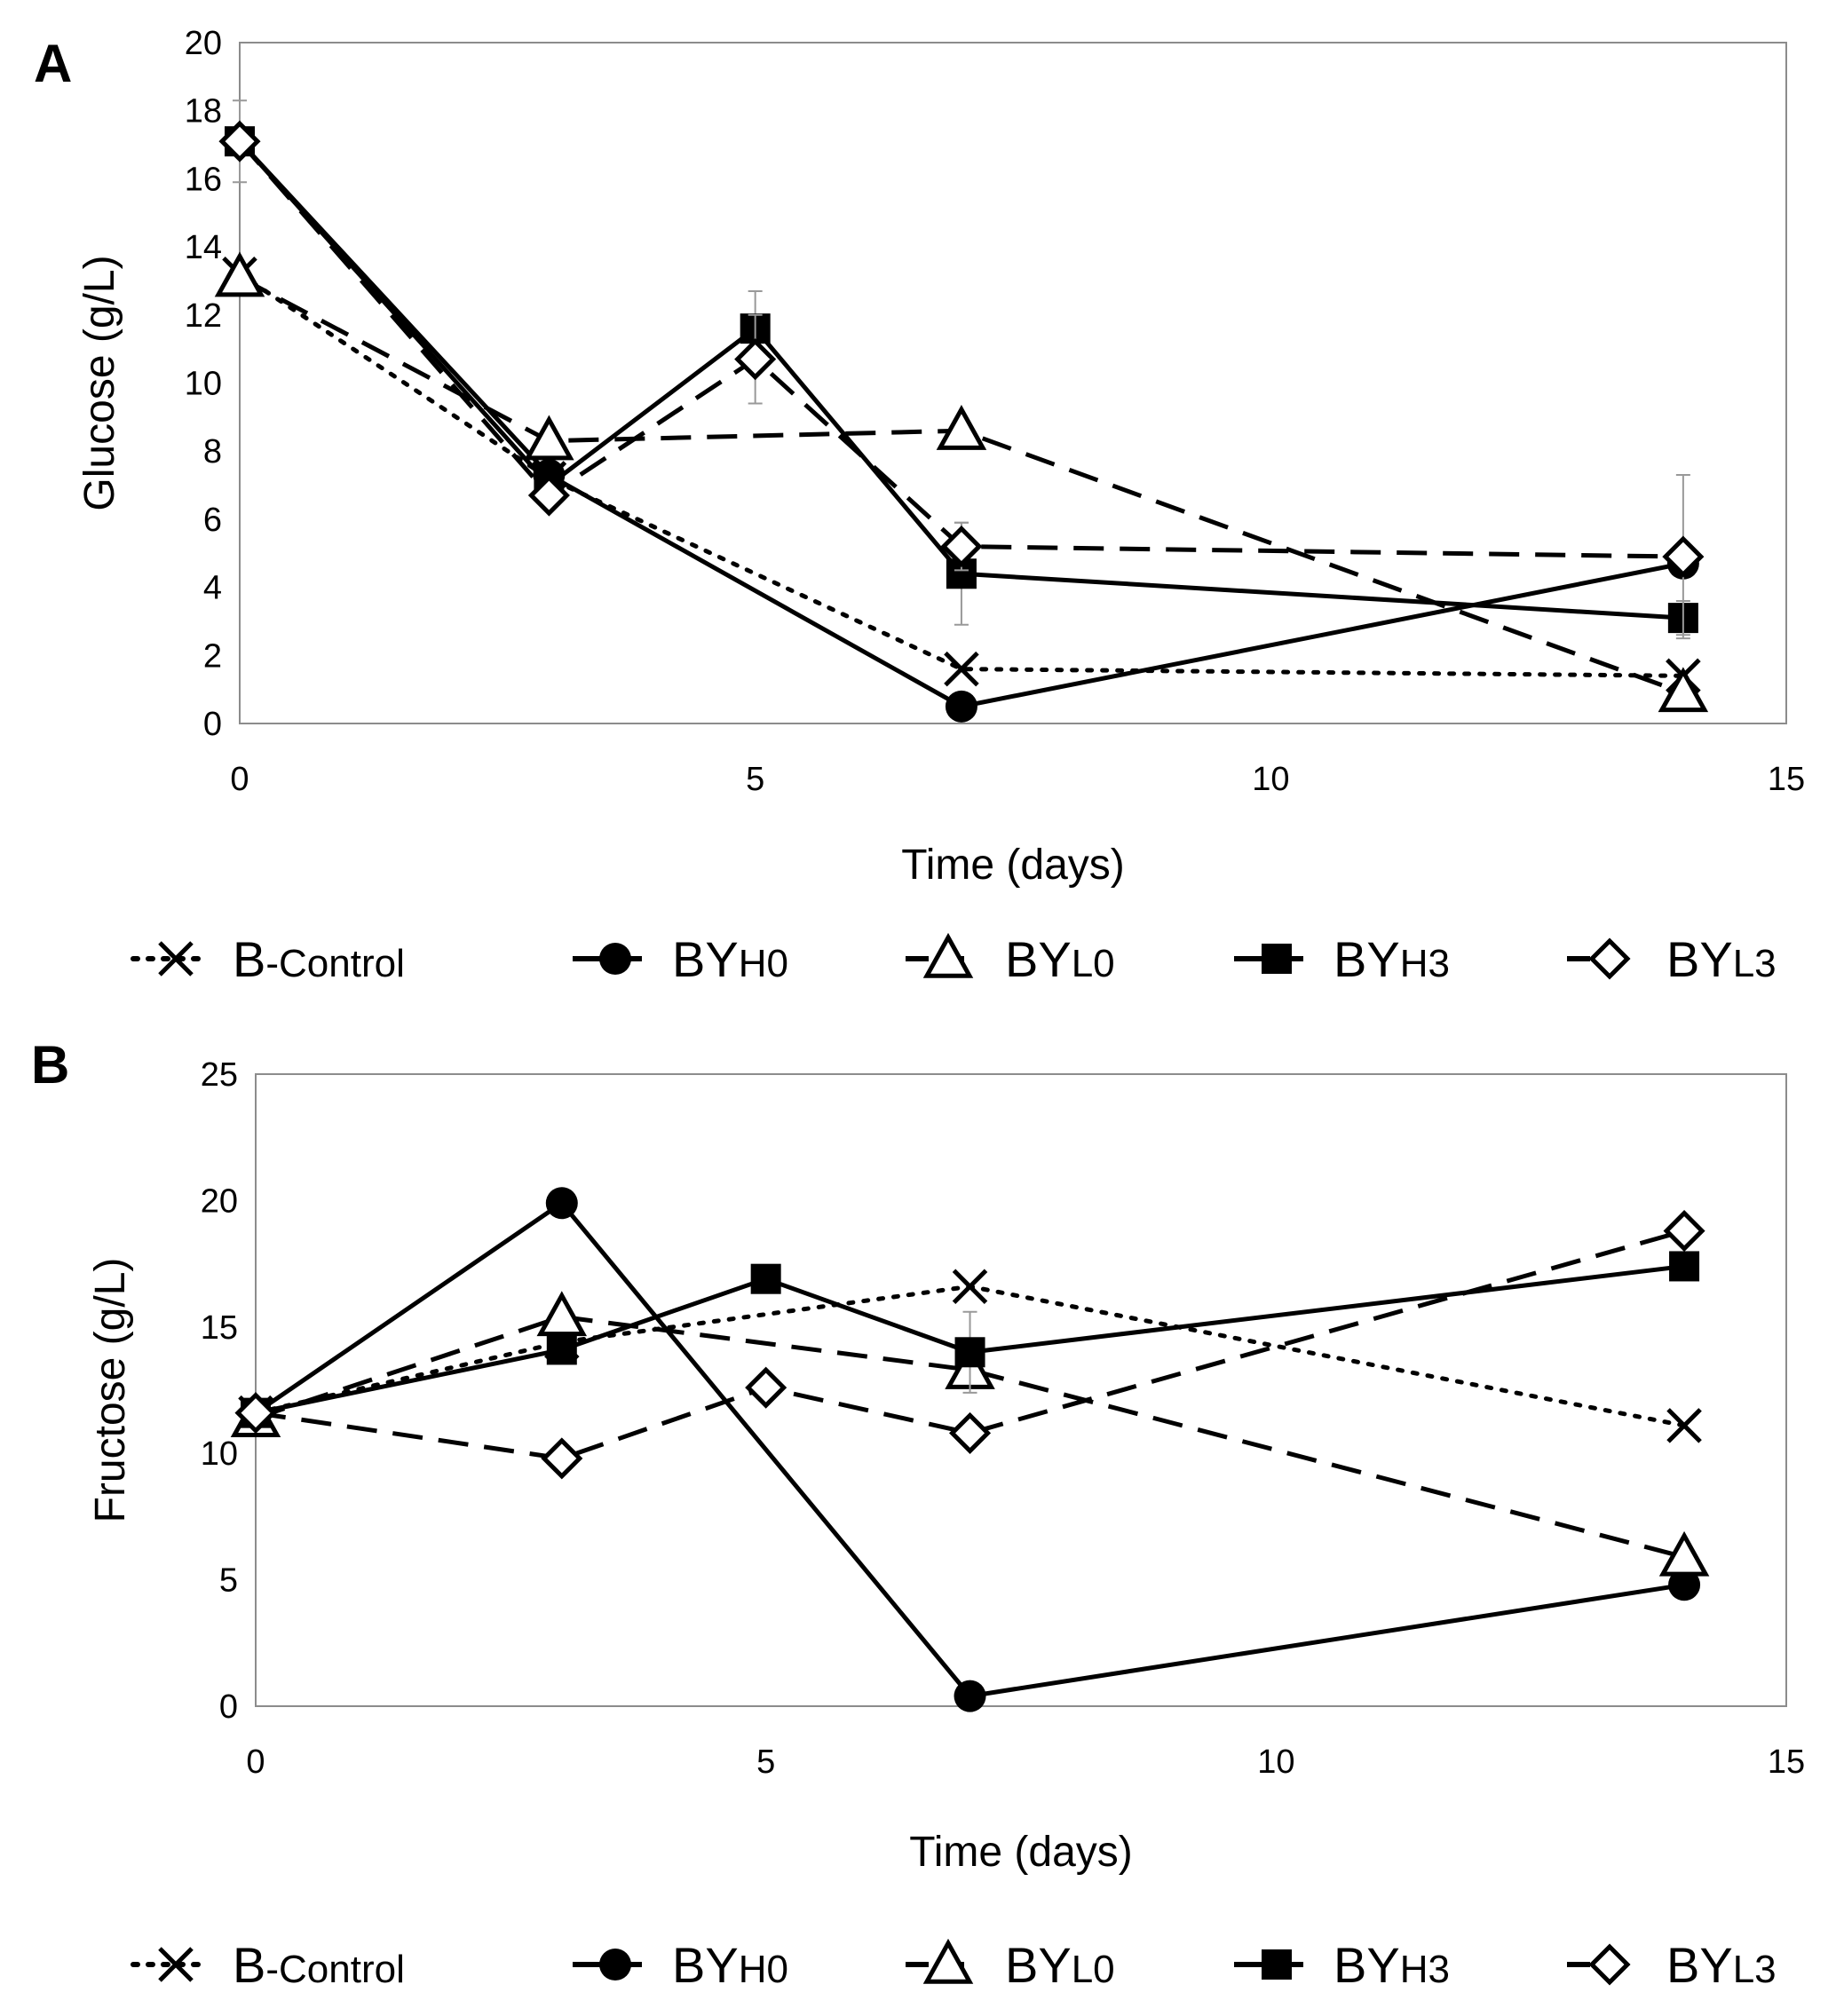 This screenshot has height=2016, width=1836. Describe the element at coordinates (203, 179) in the screenshot. I see `y-tick-label: 16` at that location.